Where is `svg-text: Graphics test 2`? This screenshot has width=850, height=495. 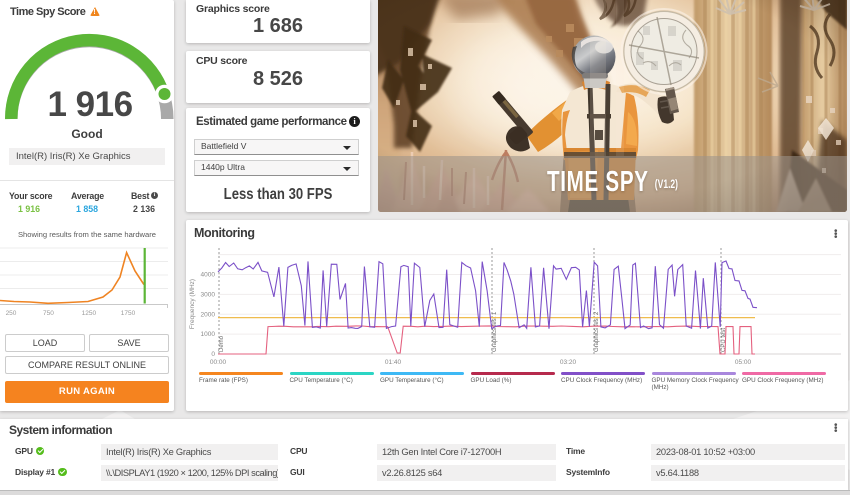
svg-text: Graphics test 2 is located at coordinates (597, 331).